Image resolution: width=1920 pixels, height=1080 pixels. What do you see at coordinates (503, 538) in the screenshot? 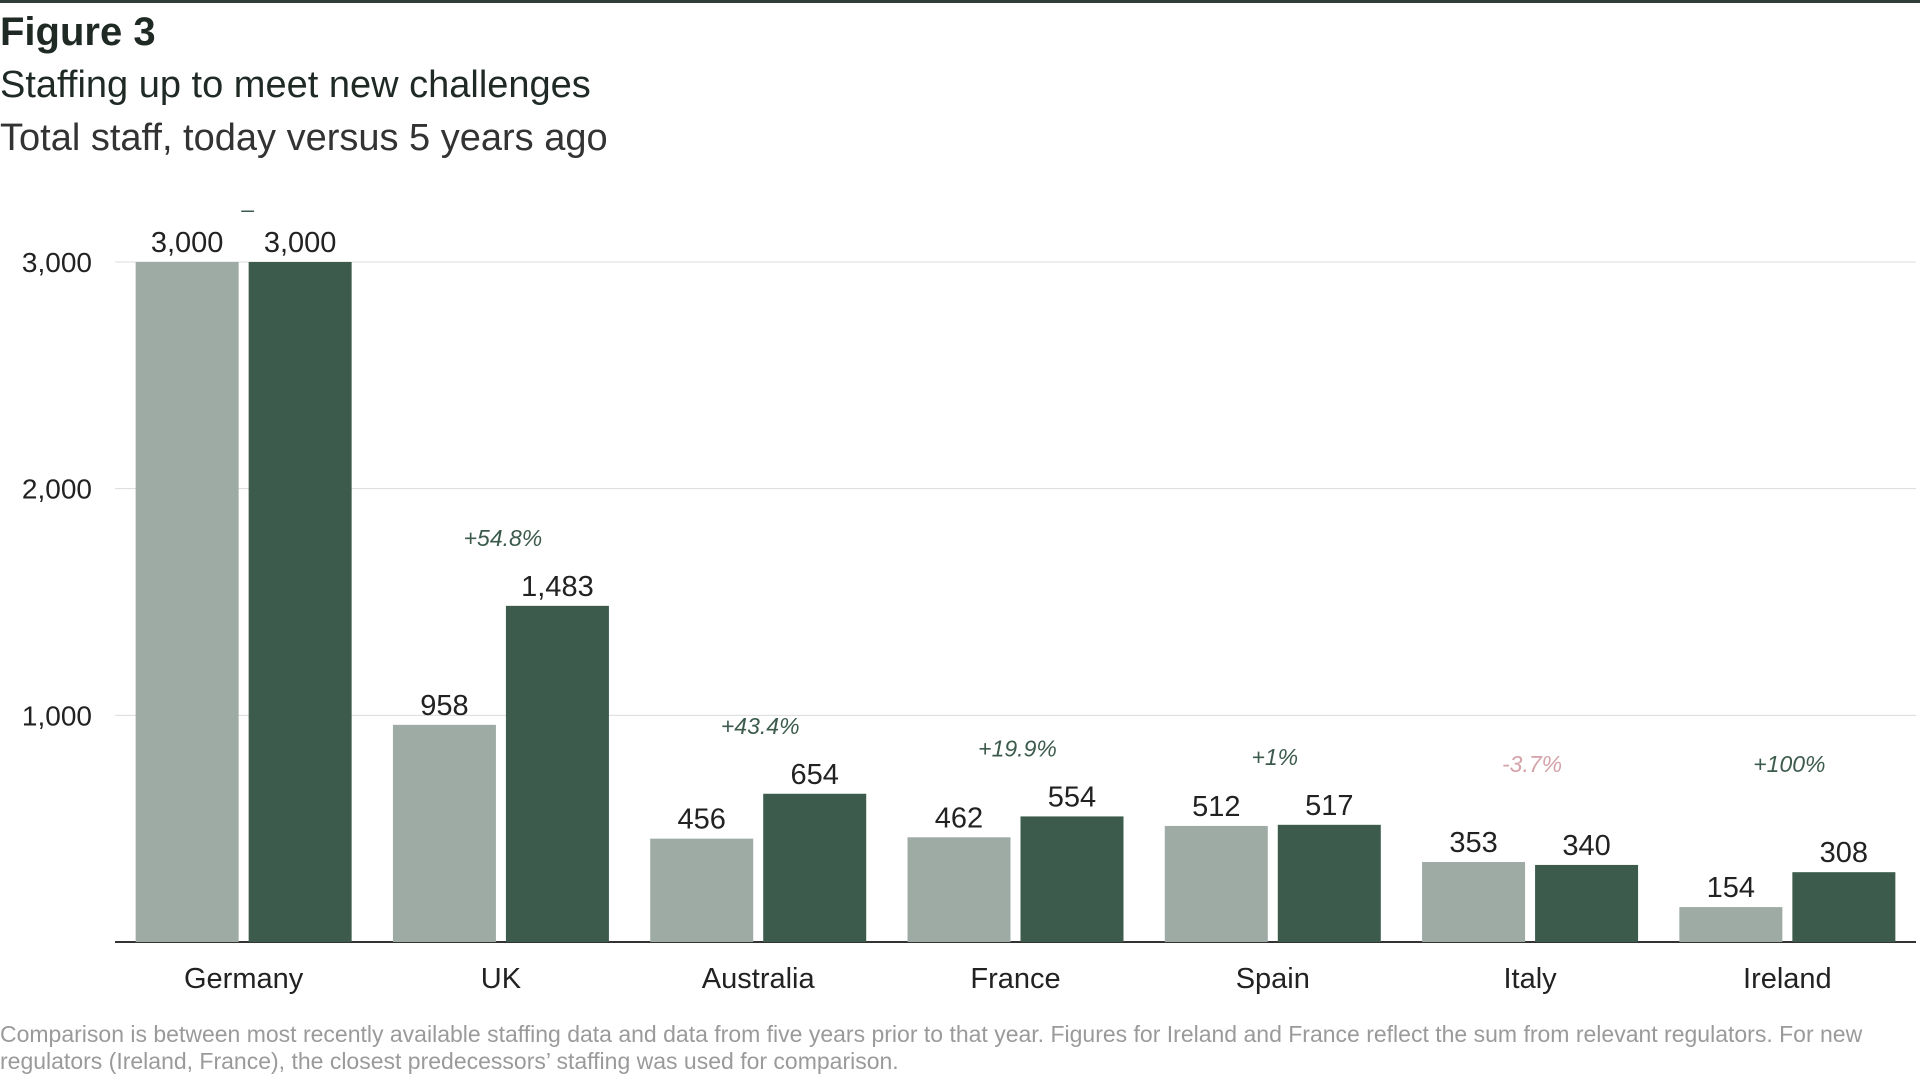
I see `change-label: +54.8%` at bounding box center [503, 538].